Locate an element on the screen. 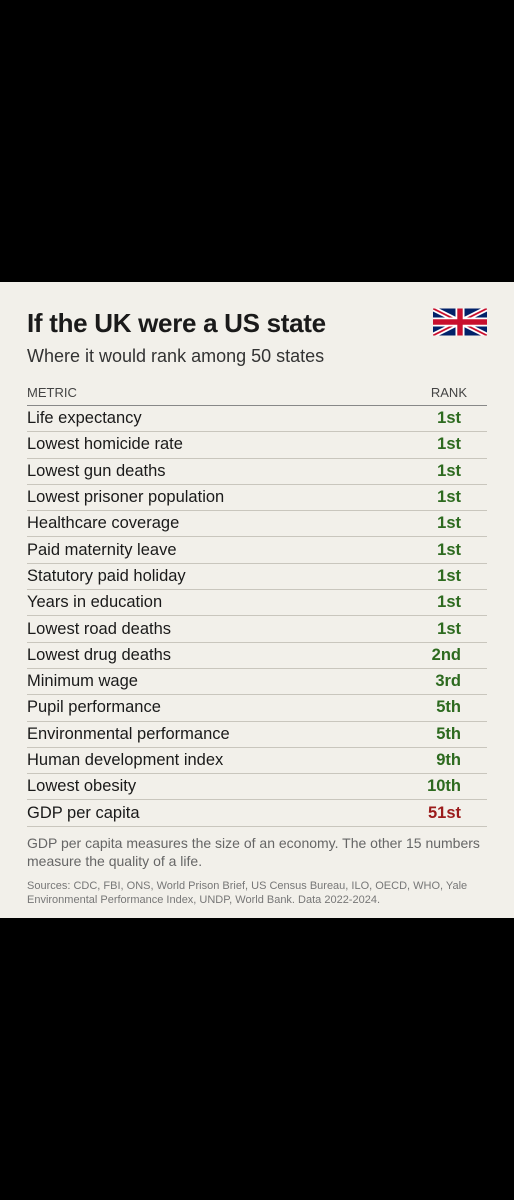 This screenshot has height=1200, width=514. table-row: Paid maternity leave 1st is located at coordinates (257, 550).